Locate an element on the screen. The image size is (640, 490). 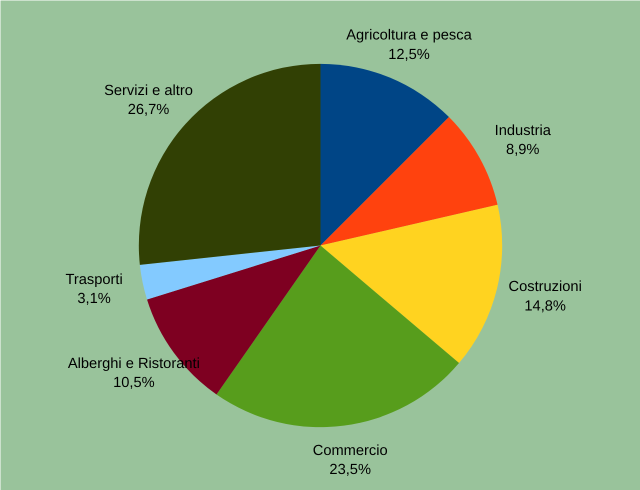
slice-label: Industria is located at coordinates (523, 130).